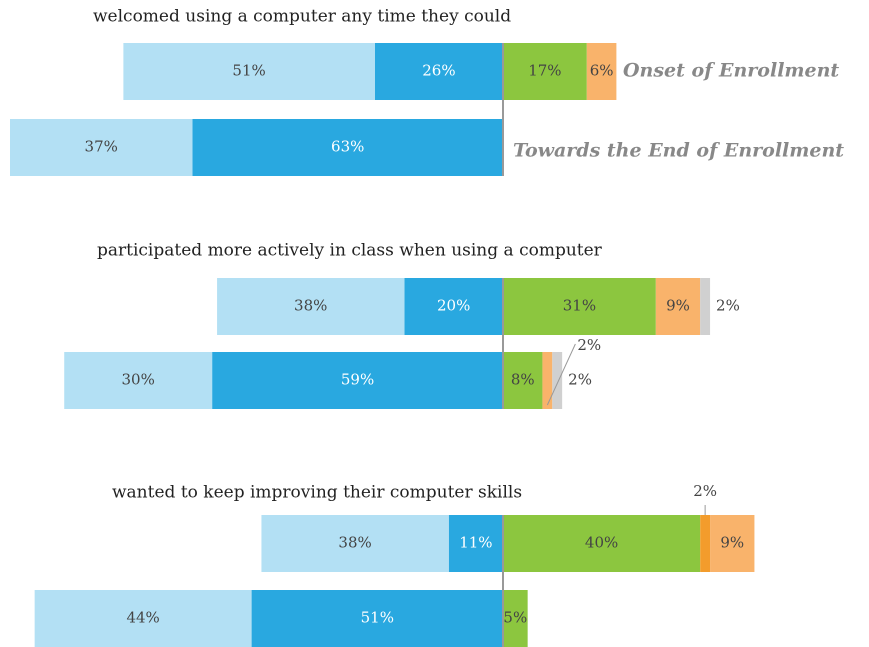 The image size is (869, 647). I want to click on value-label: 5%, so click(515, 618).